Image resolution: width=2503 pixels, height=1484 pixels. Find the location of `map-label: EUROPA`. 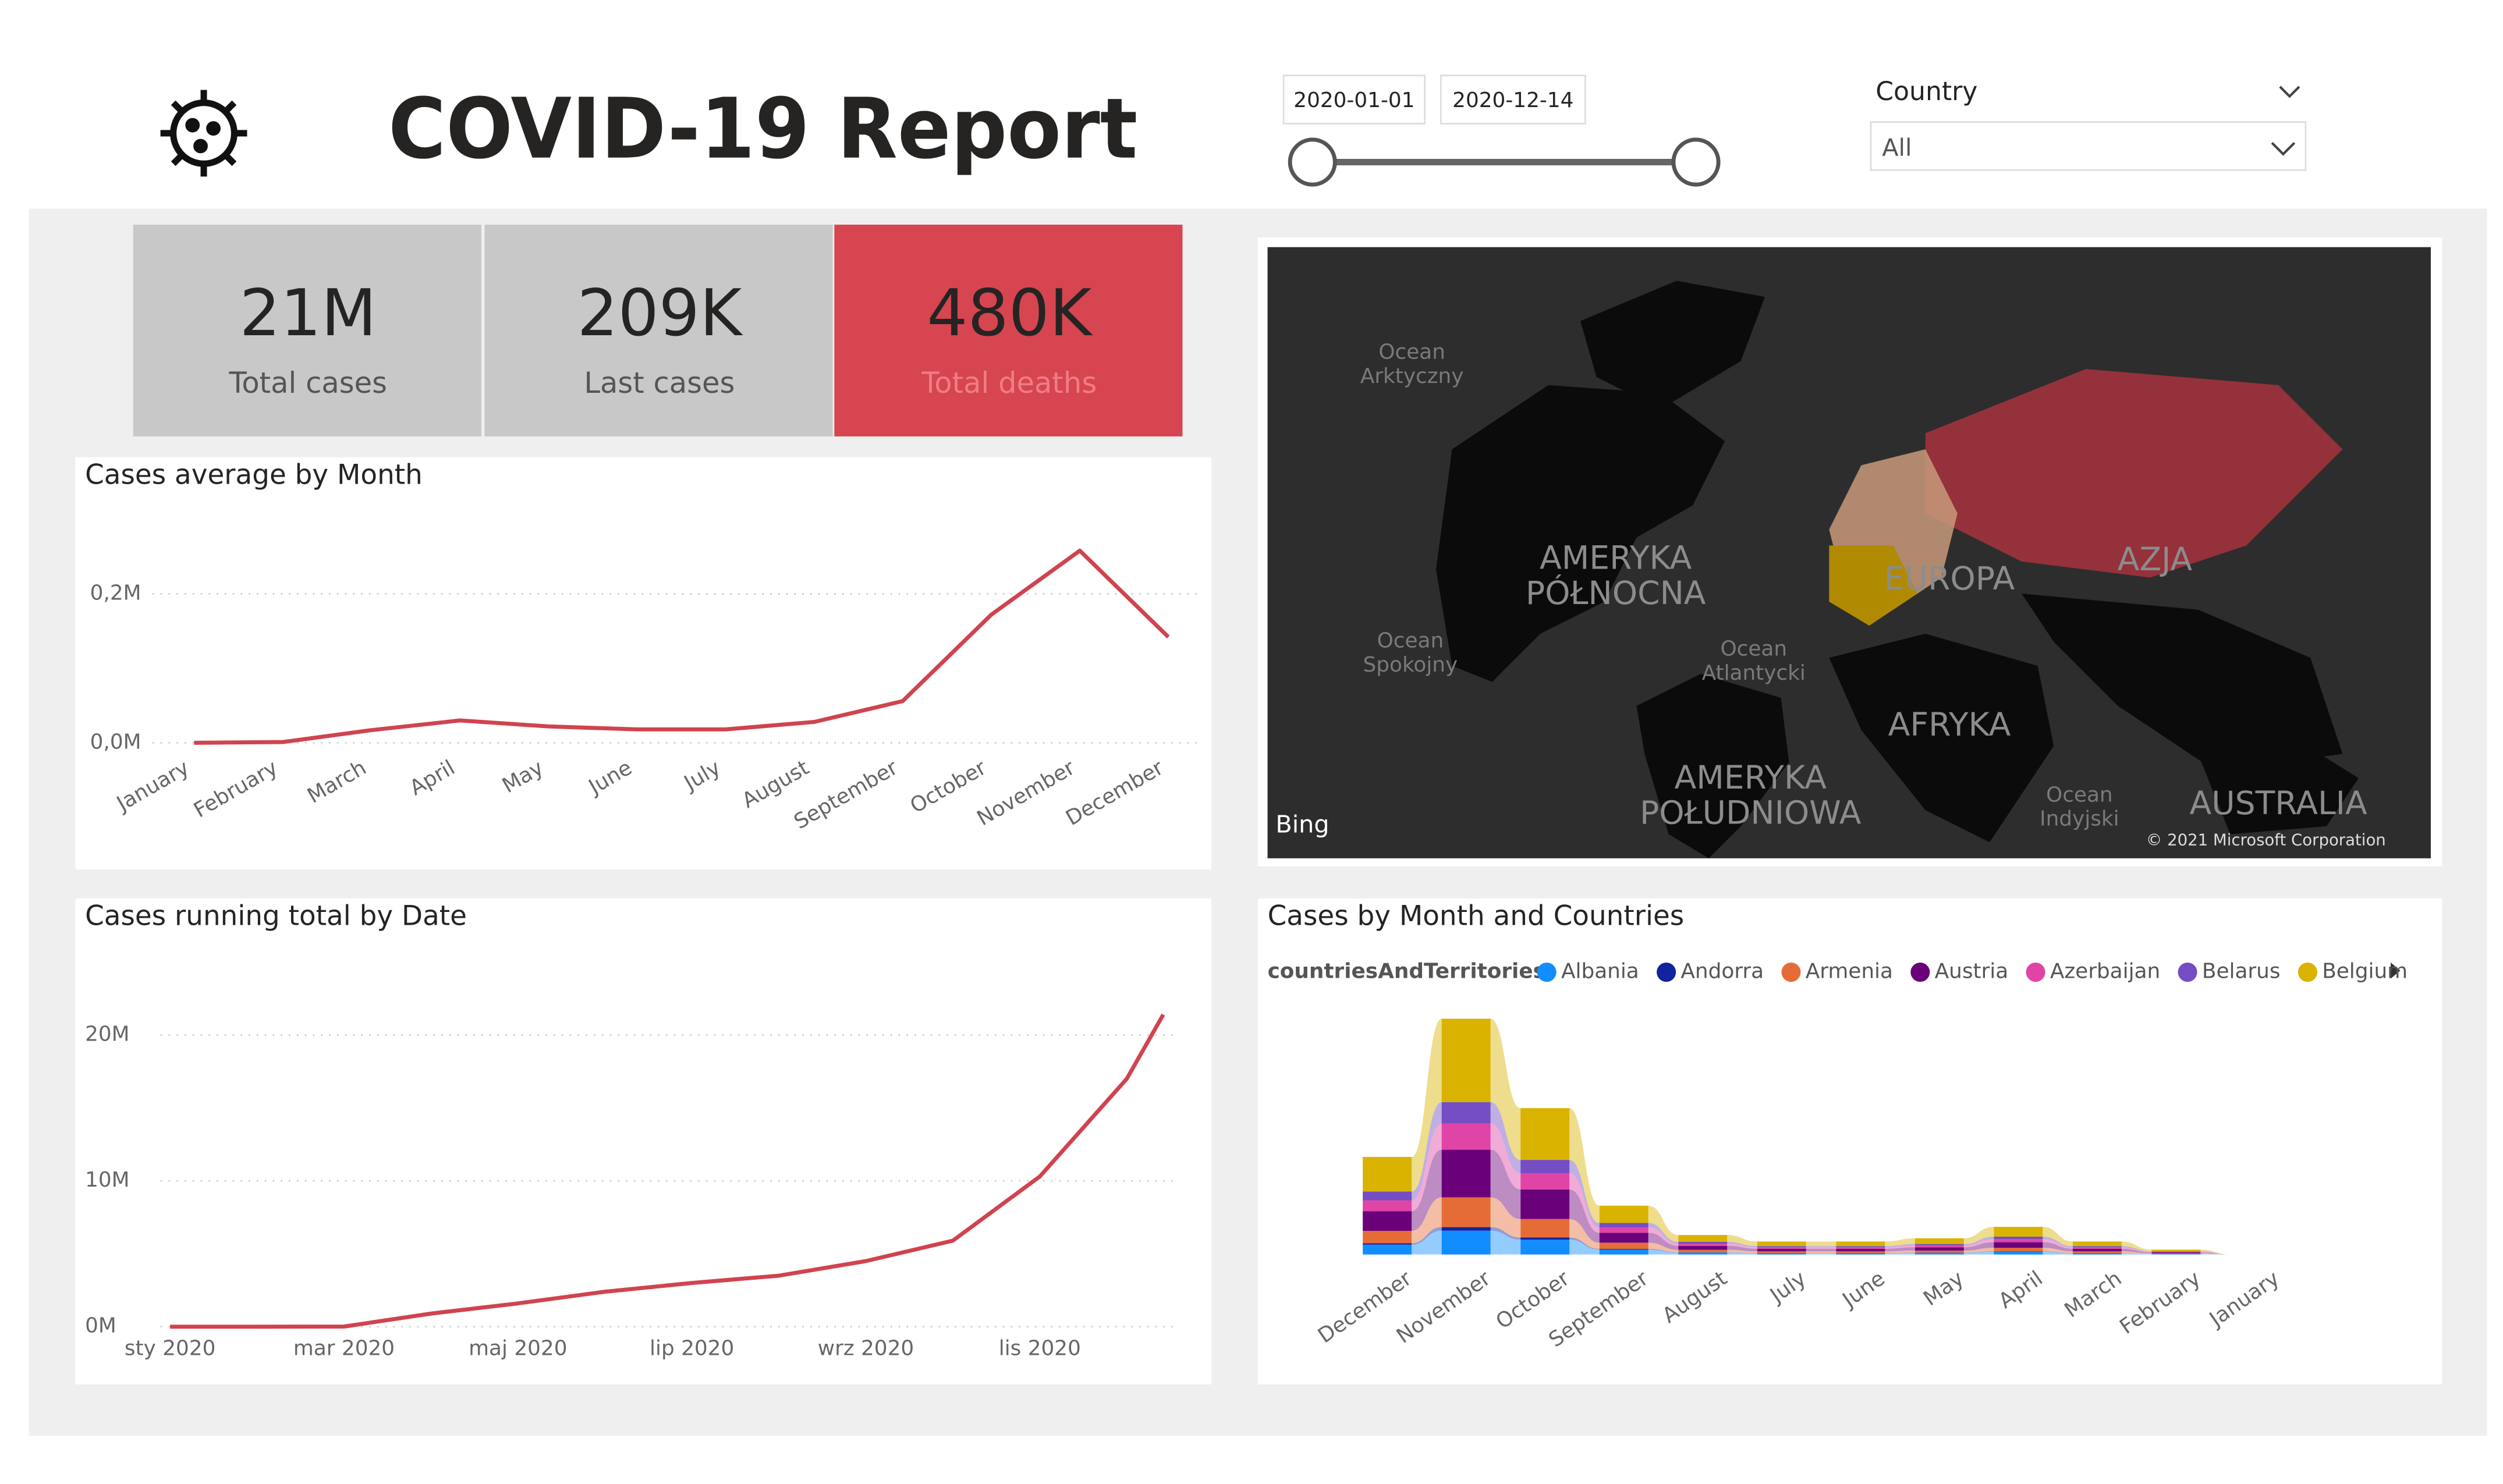

map-label: EUROPA is located at coordinates (1949, 578).